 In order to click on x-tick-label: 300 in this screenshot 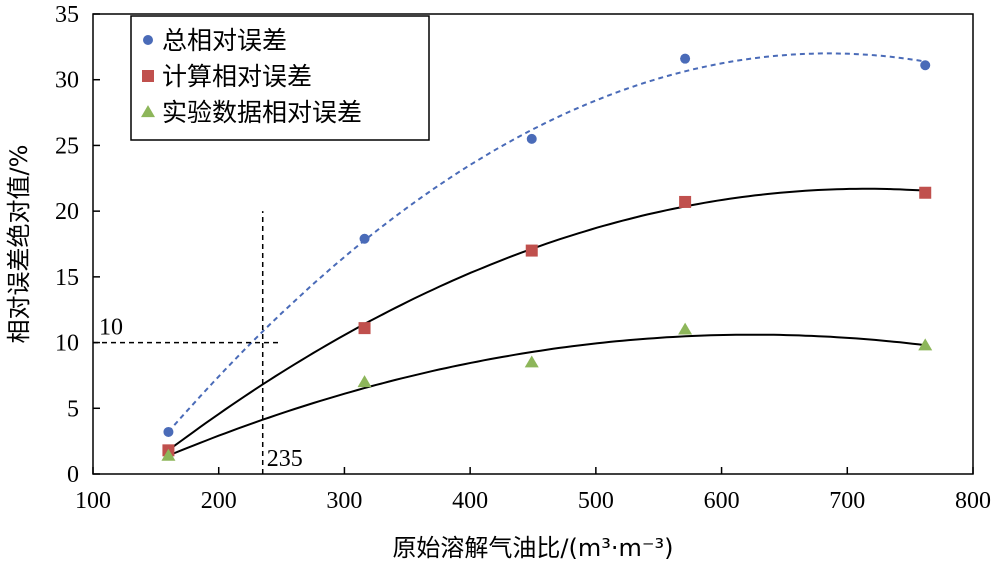, I will do `click(344, 501)`.